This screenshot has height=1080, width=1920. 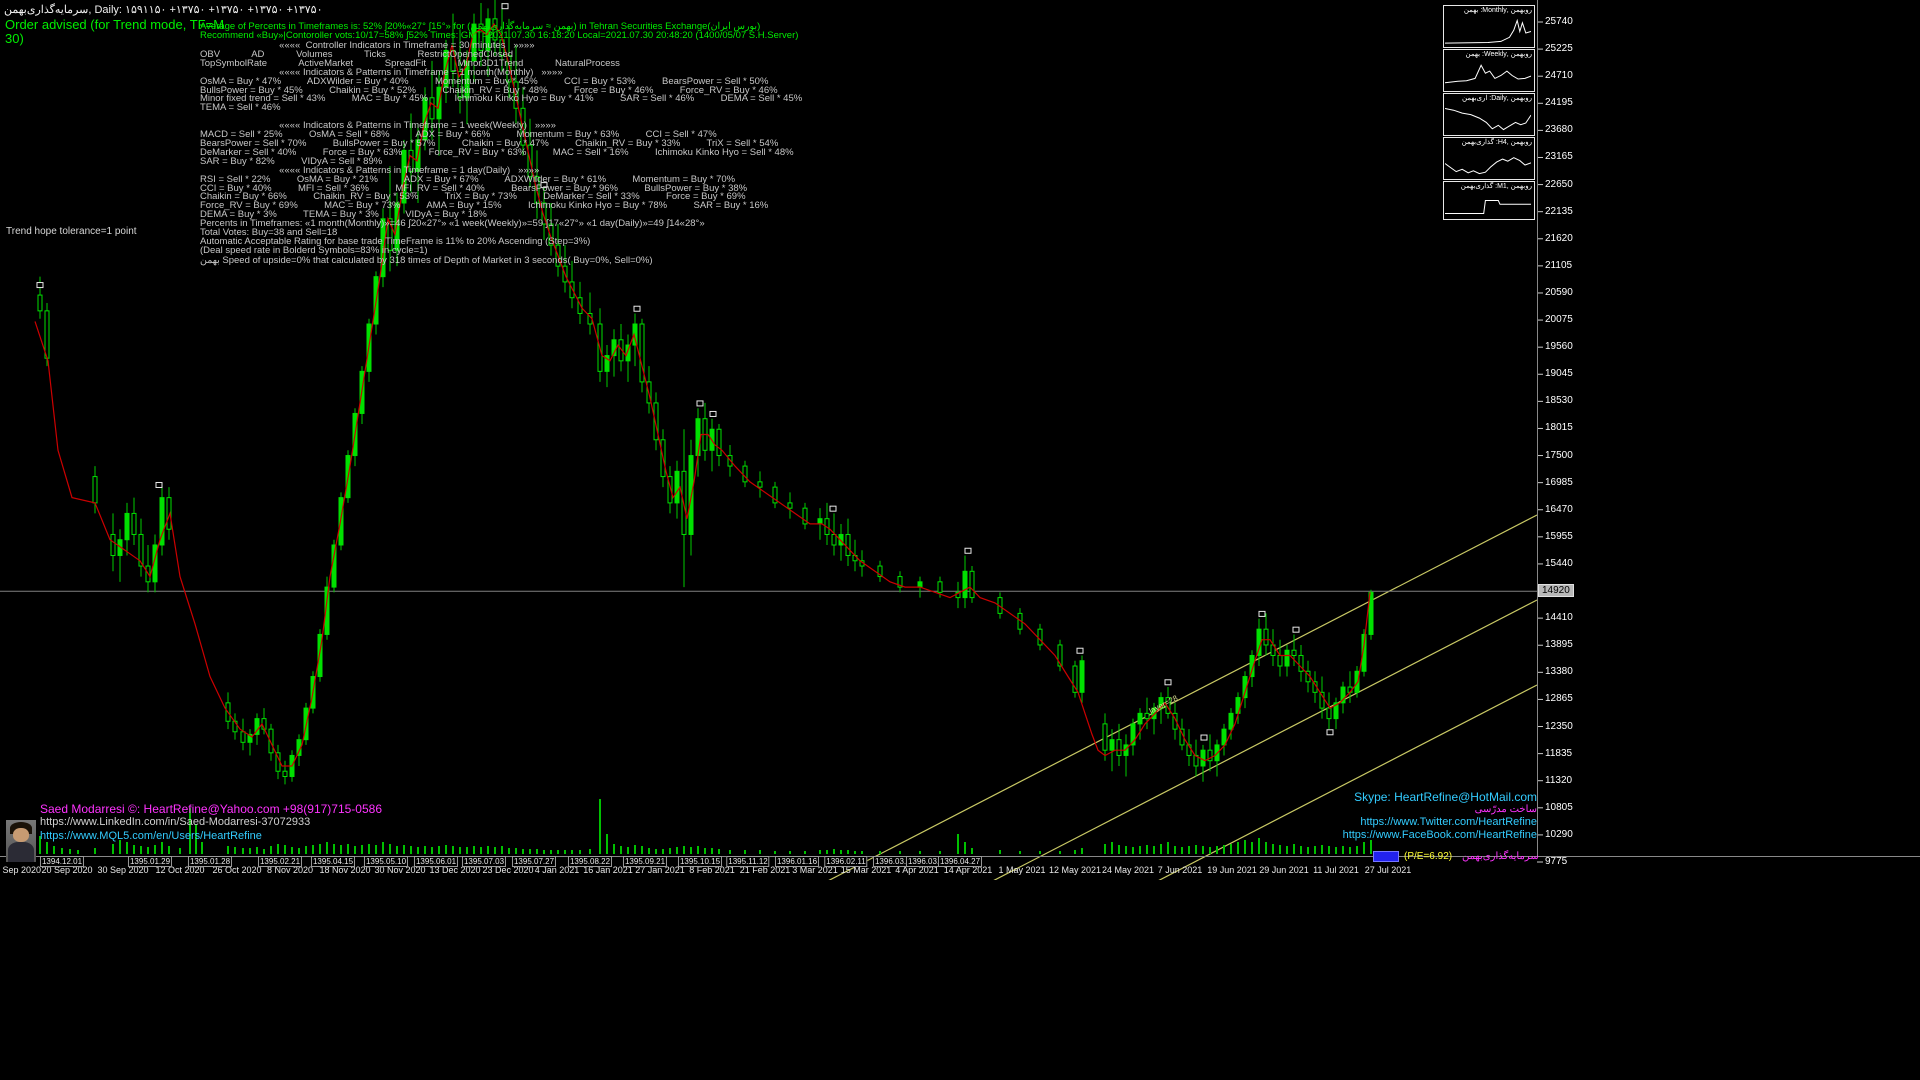 I want to click on mini-chart-panel: روبهمن ,Monthly: بهمن, so click(x=1489, y=26).